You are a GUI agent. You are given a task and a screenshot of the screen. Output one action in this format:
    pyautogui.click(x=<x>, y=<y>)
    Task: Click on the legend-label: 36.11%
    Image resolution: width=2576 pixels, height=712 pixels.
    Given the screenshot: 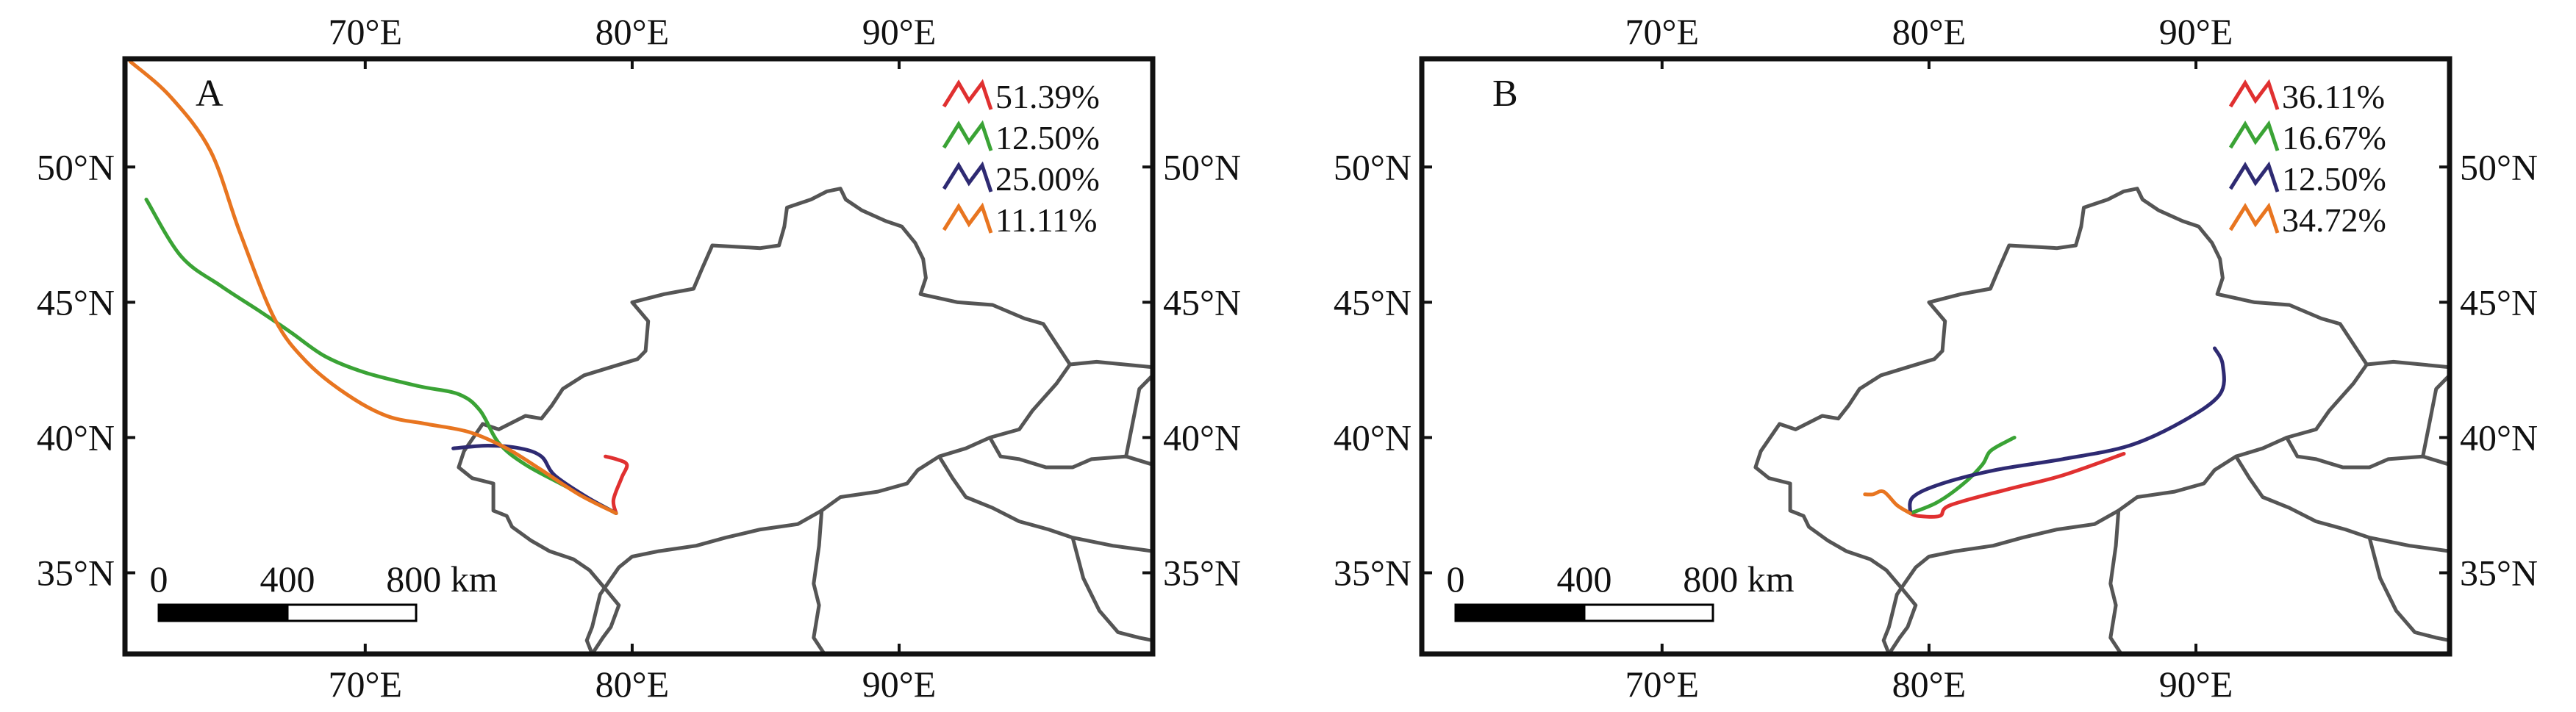 What is the action you would take?
    pyautogui.click(x=2333, y=96)
    